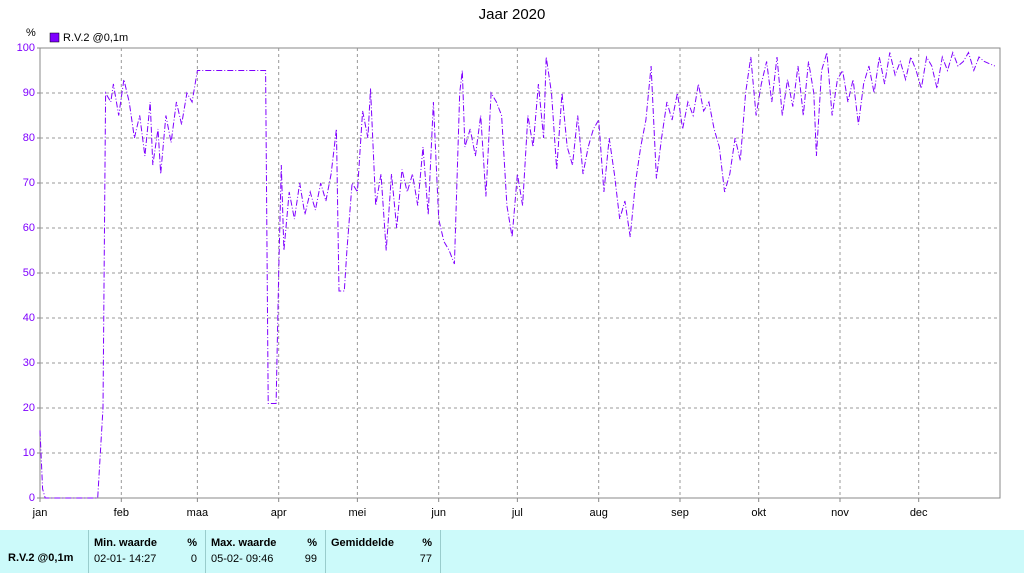 This screenshot has width=1024, height=573. What do you see at coordinates (125, 559) in the screenshot?
I see `time: 02-01- 14:27` at bounding box center [125, 559].